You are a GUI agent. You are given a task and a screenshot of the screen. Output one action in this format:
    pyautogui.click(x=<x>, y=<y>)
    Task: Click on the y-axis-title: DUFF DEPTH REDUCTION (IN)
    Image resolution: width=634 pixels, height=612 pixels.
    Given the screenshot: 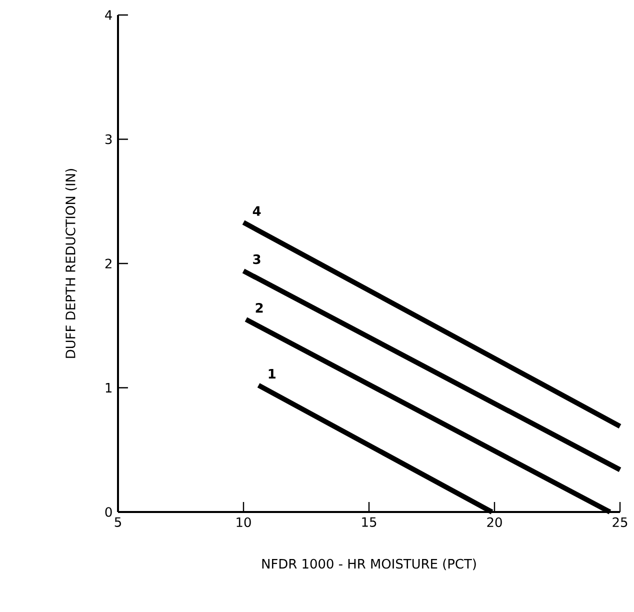 What is the action you would take?
    pyautogui.click(x=71, y=263)
    